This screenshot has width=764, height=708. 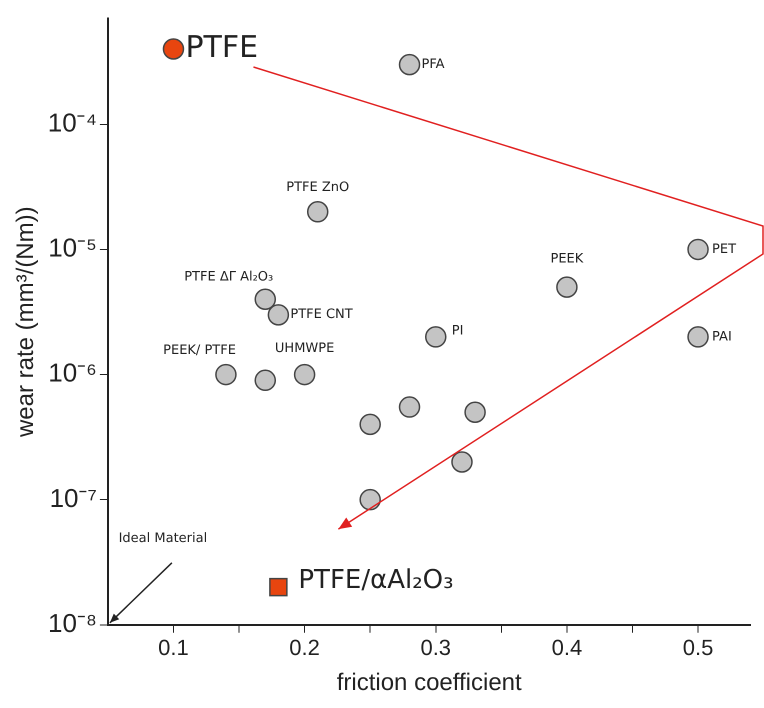 I want to click on y-tick-label: 10⁻⁵, so click(x=72, y=247).